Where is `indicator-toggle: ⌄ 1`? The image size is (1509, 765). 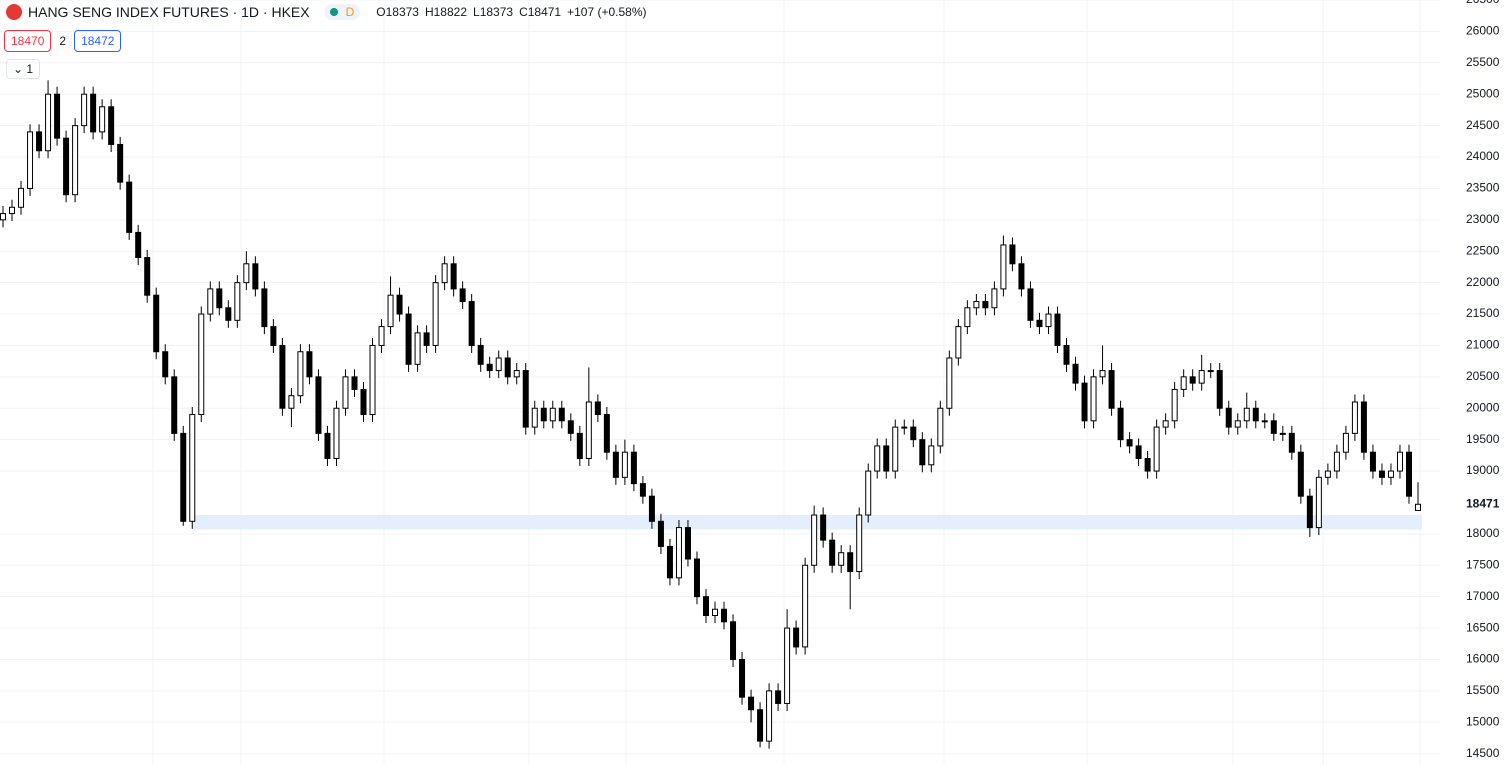 indicator-toggle: ⌄ 1 is located at coordinates (23, 69).